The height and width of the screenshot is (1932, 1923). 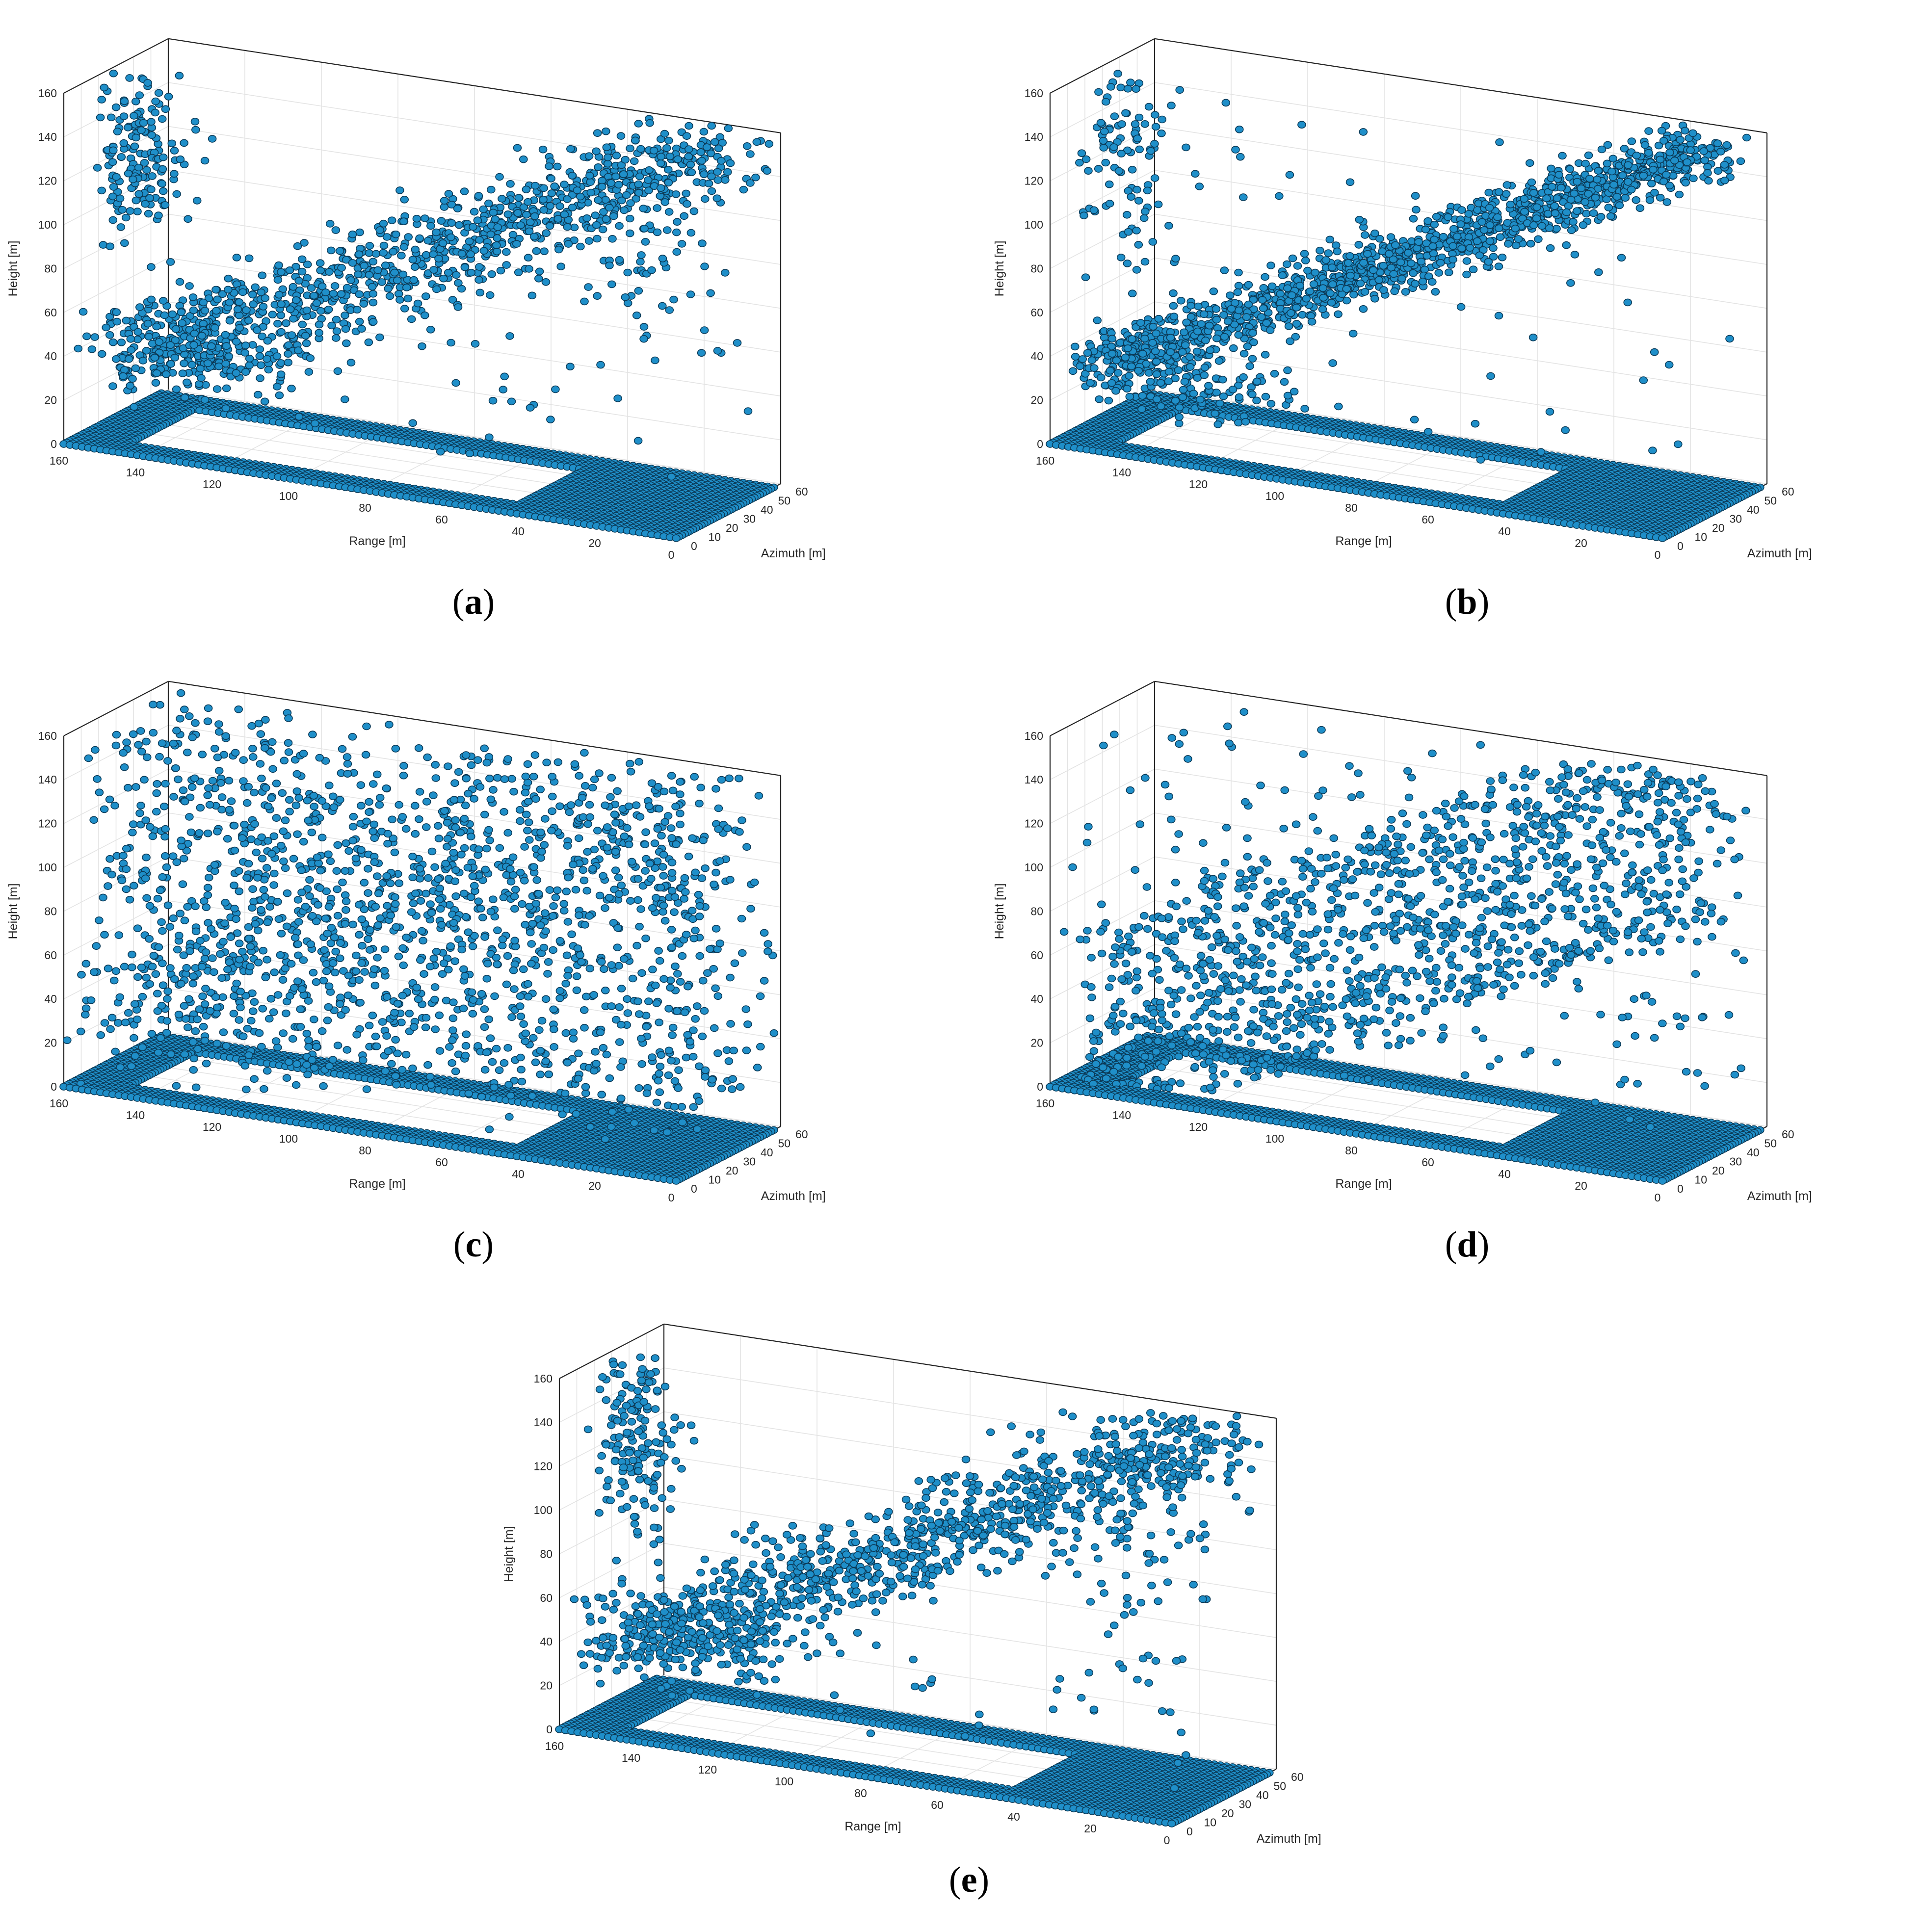 I want to click on caption-a: (a), so click(x=474, y=602).